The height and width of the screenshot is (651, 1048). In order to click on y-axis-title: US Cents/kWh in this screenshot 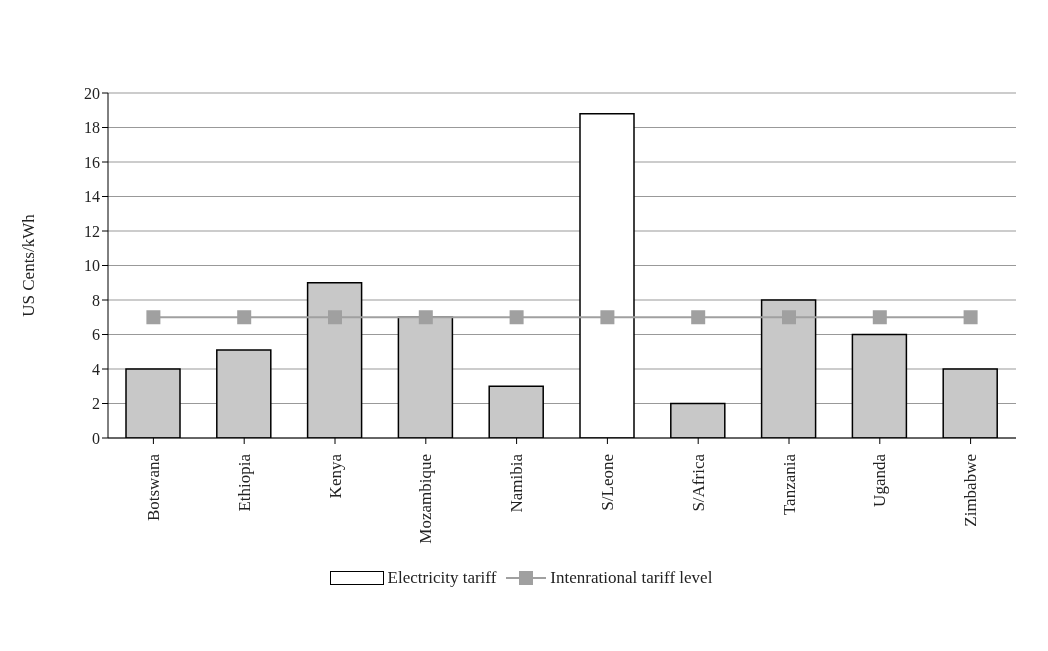, I will do `click(29, 265)`.